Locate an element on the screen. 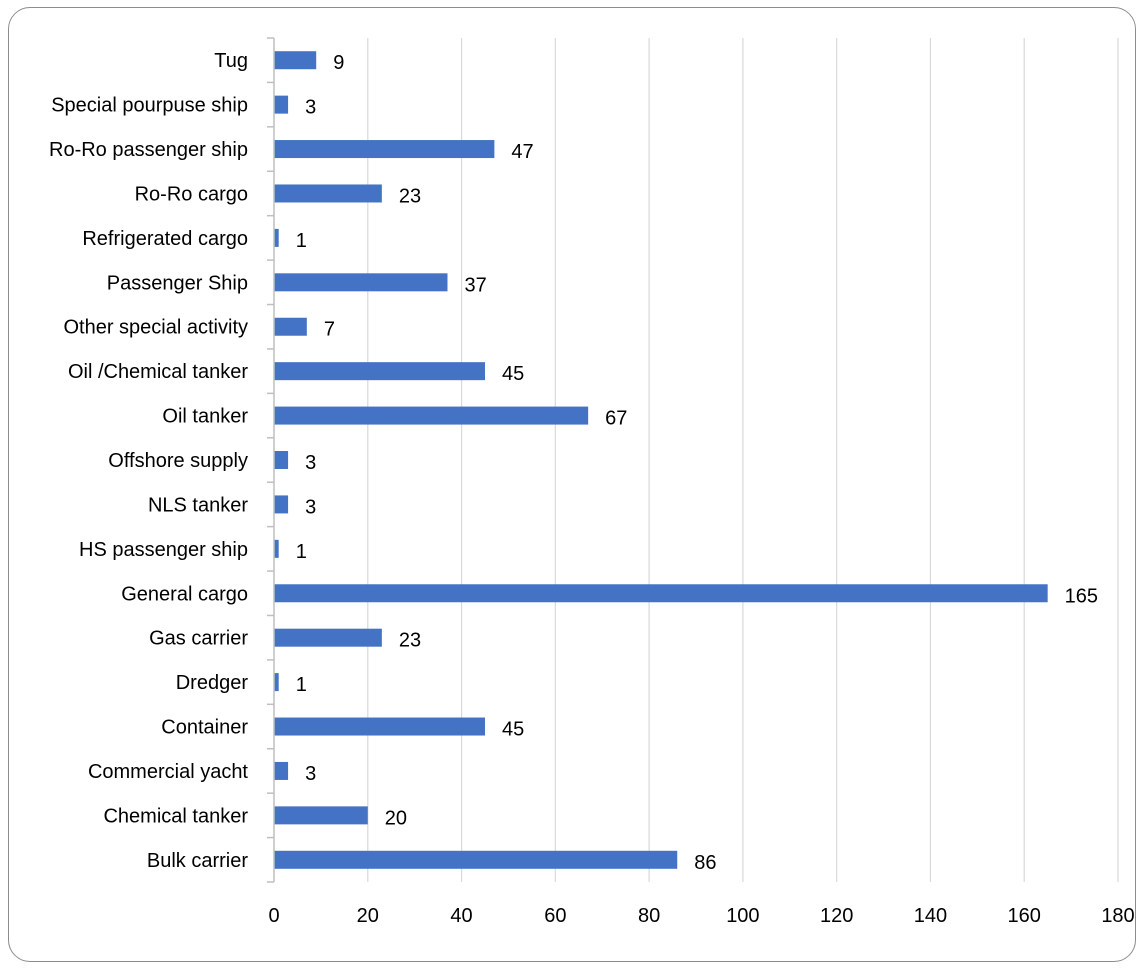 Image resolution: width=1144 pixels, height=972 pixels. x-tick-label: 0 is located at coordinates (273, 916).